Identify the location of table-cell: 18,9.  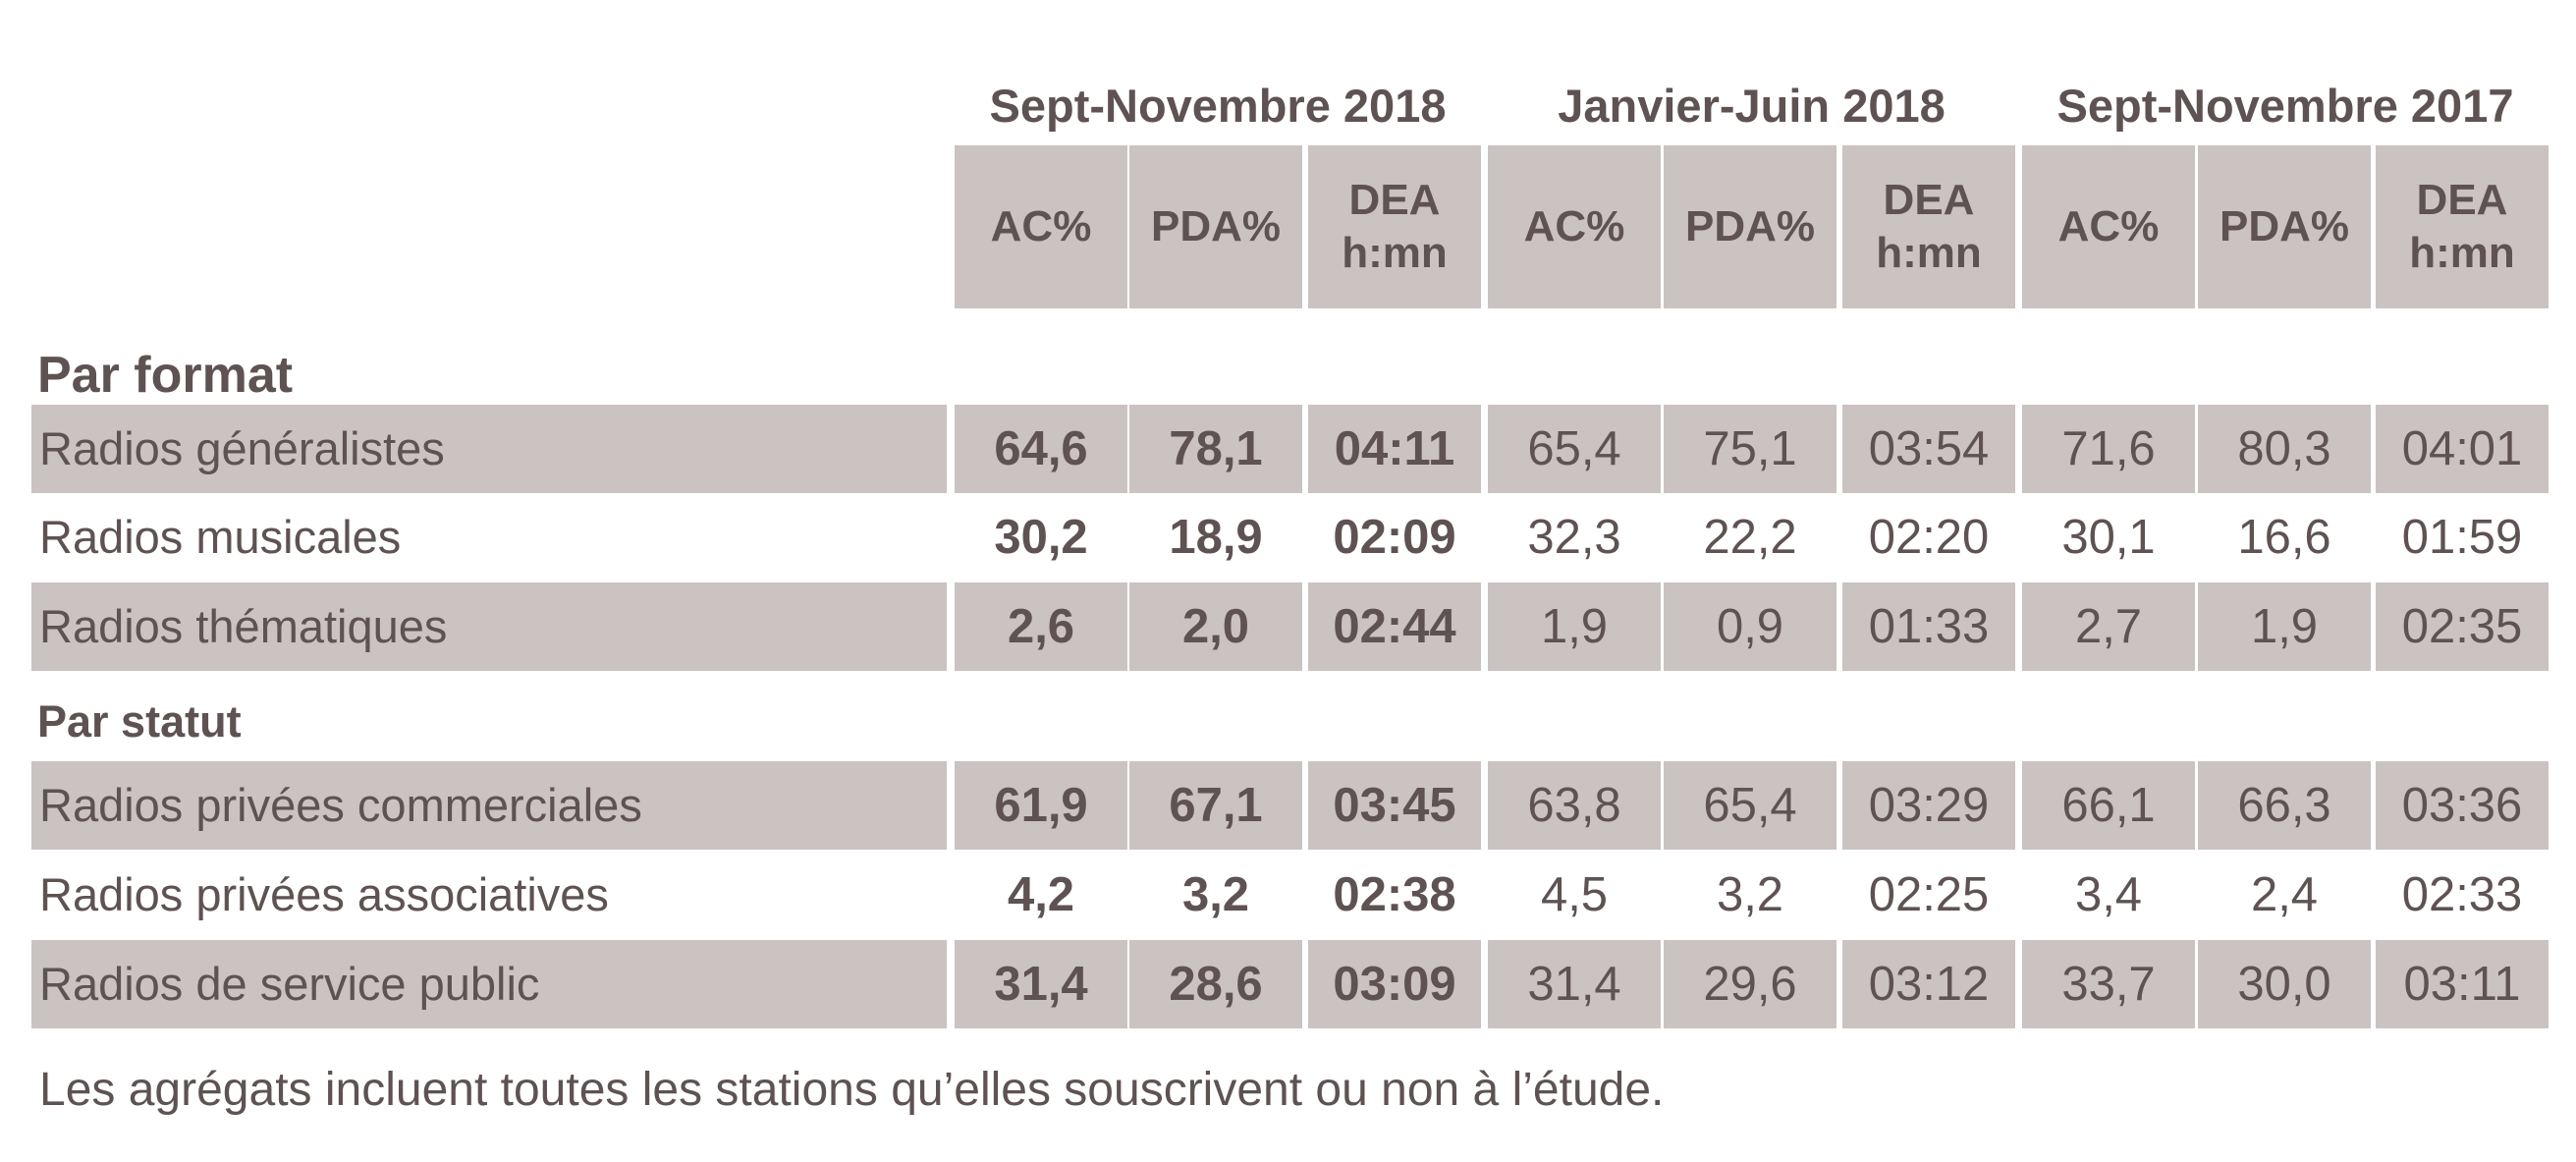
(1216, 537).